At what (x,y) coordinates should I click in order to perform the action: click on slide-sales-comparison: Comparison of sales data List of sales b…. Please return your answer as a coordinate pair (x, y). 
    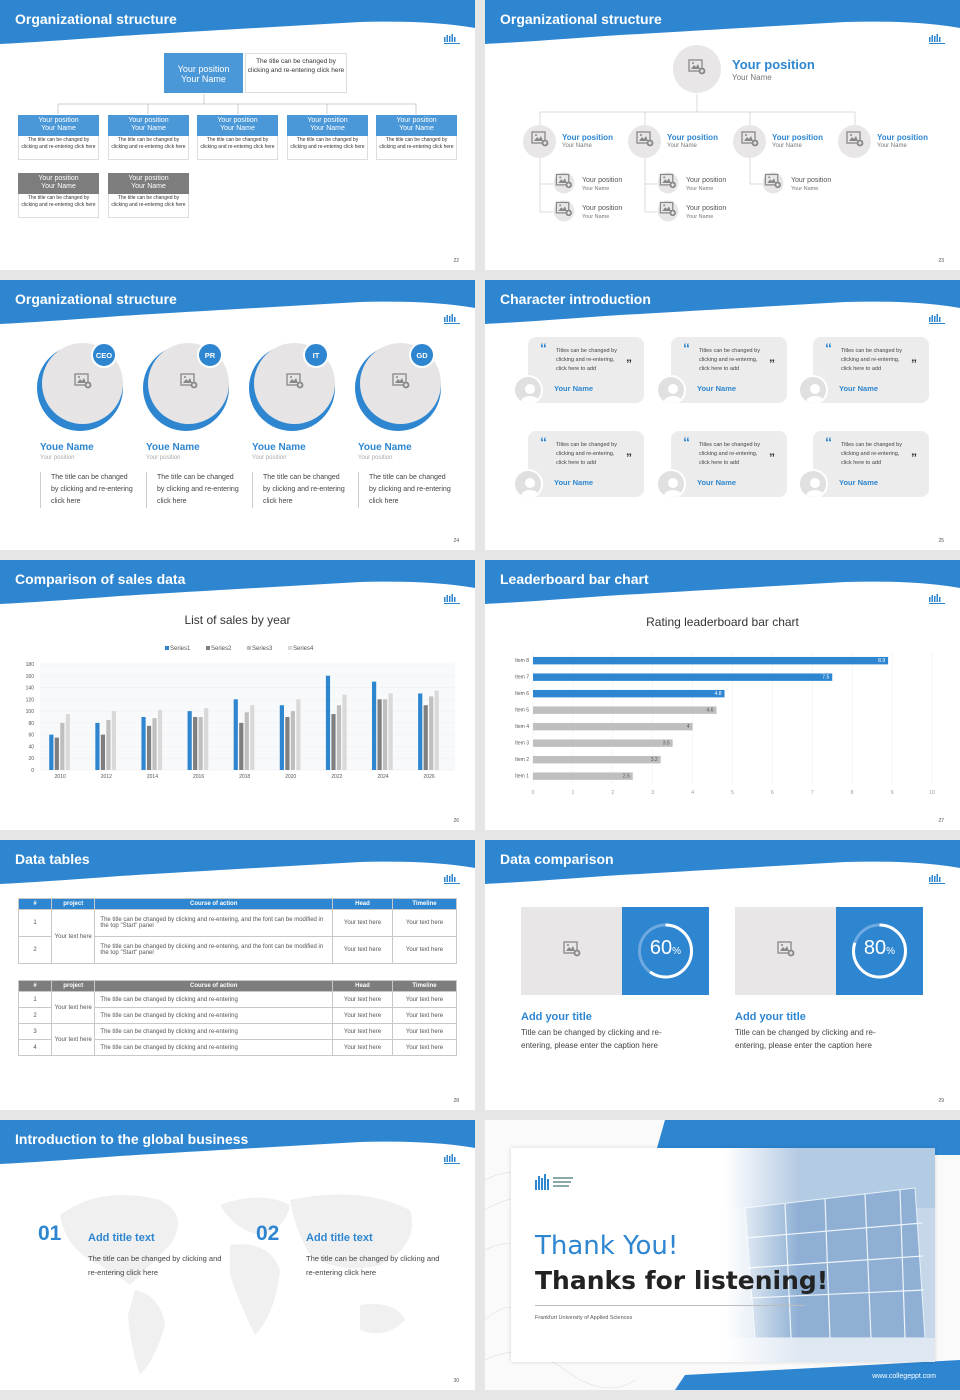
    Looking at the image, I should click on (237, 695).